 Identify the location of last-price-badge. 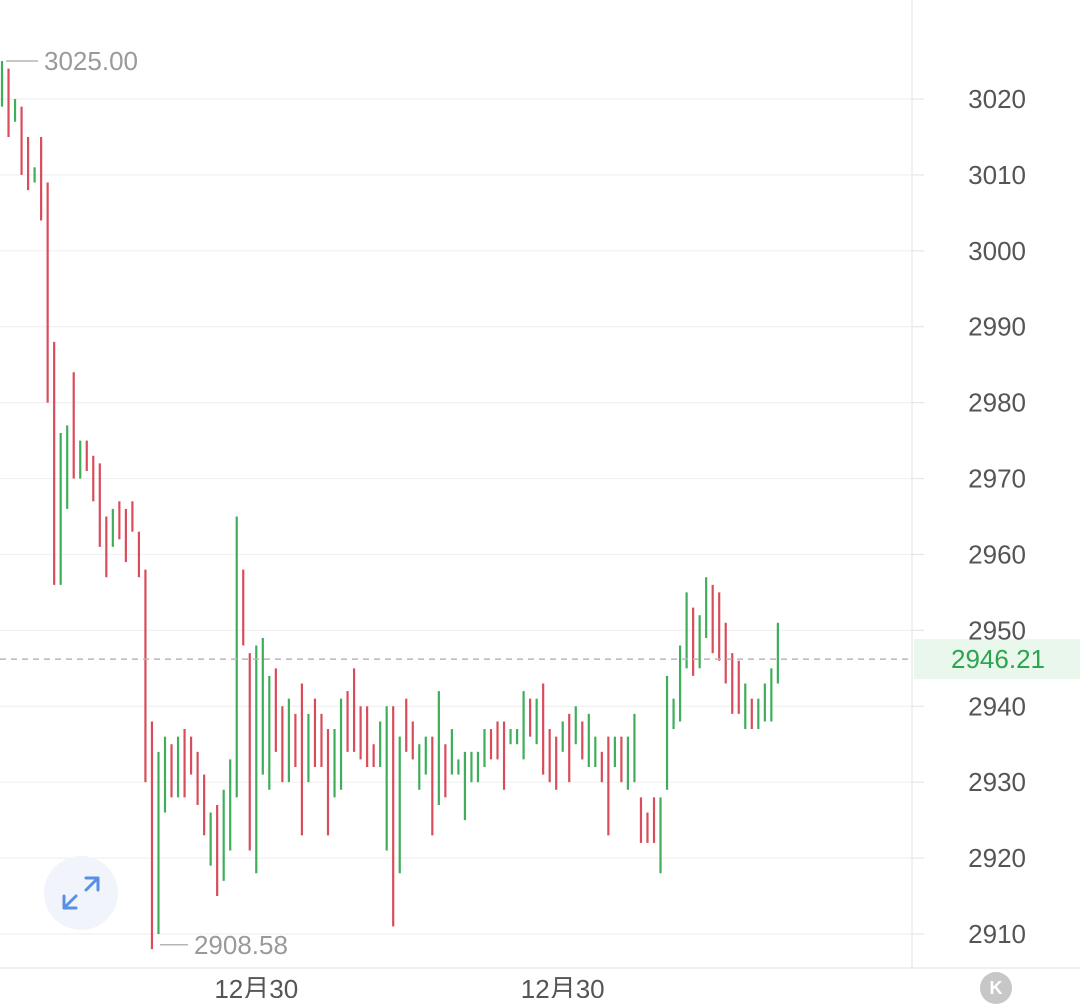
(997, 659).